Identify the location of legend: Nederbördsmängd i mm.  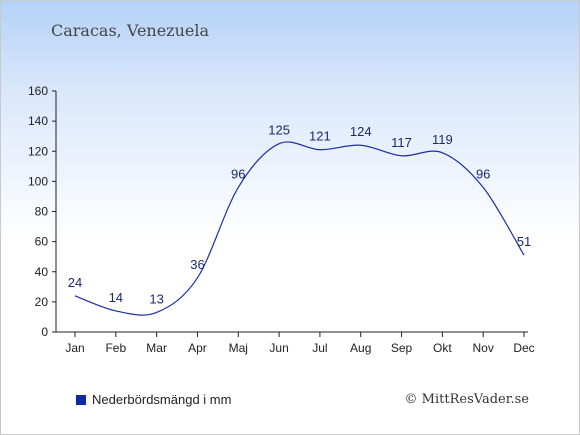
(153, 399).